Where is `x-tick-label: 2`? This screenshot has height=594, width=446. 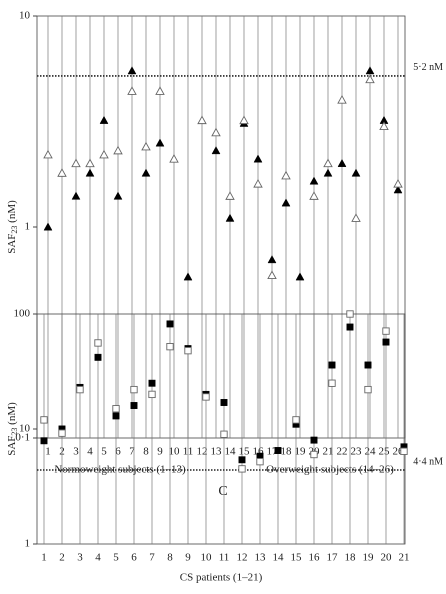
x-tick-label: 2 is located at coordinates (62, 558).